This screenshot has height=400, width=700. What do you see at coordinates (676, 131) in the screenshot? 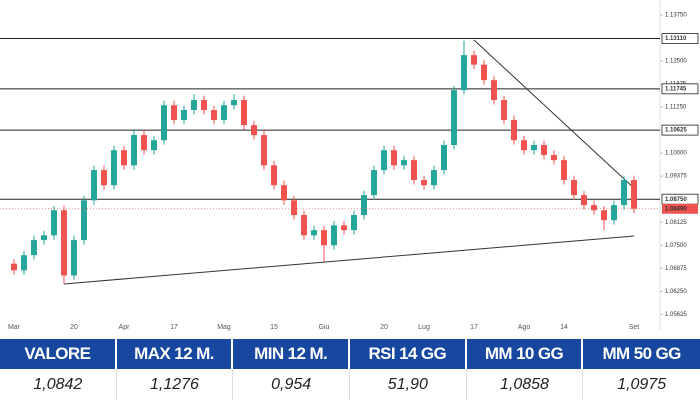
I see `level-label: 1.10625` at bounding box center [676, 131].